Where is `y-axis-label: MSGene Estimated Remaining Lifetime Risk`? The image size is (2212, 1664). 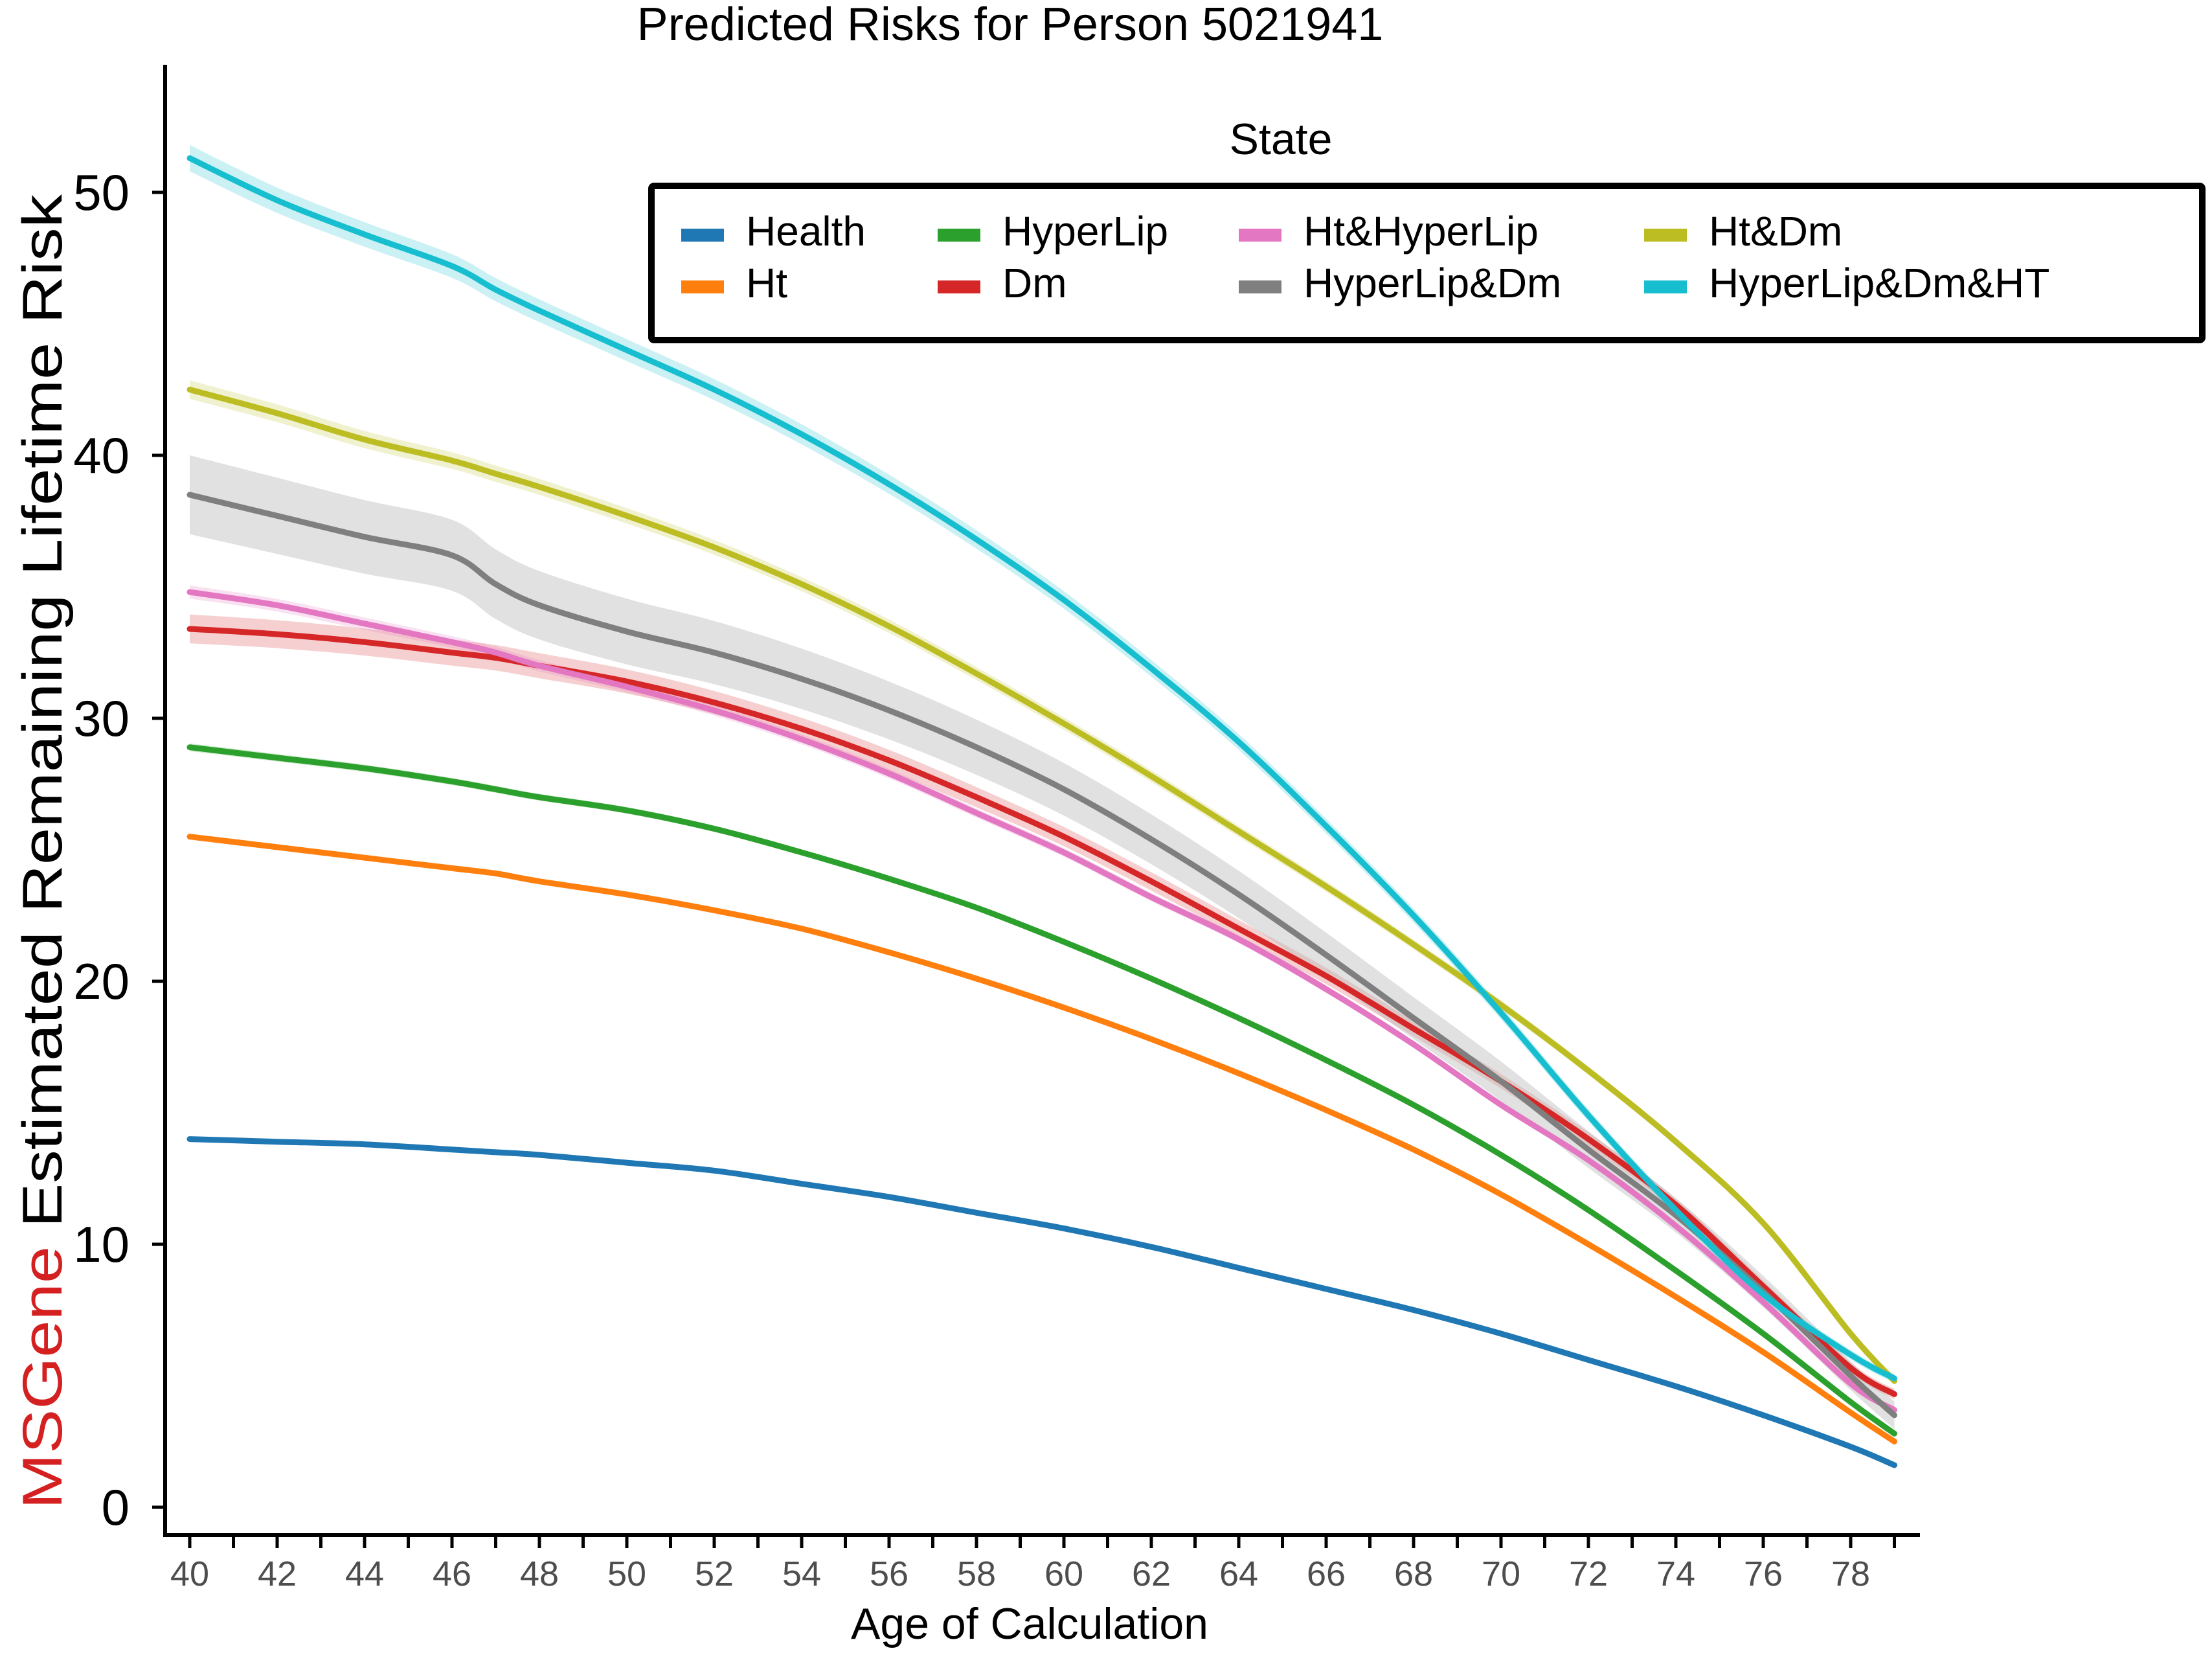 y-axis-label: MSGene Estimated Remaining Lifetime Risk is located at coordinates (43, 851).